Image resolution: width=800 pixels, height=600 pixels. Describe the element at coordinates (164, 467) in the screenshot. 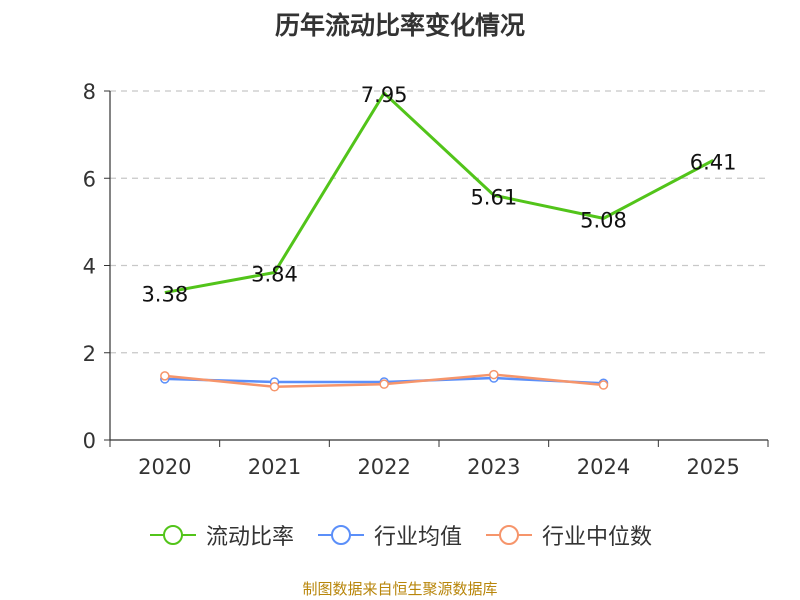

I see `x-tick-label: 2020` at that location.